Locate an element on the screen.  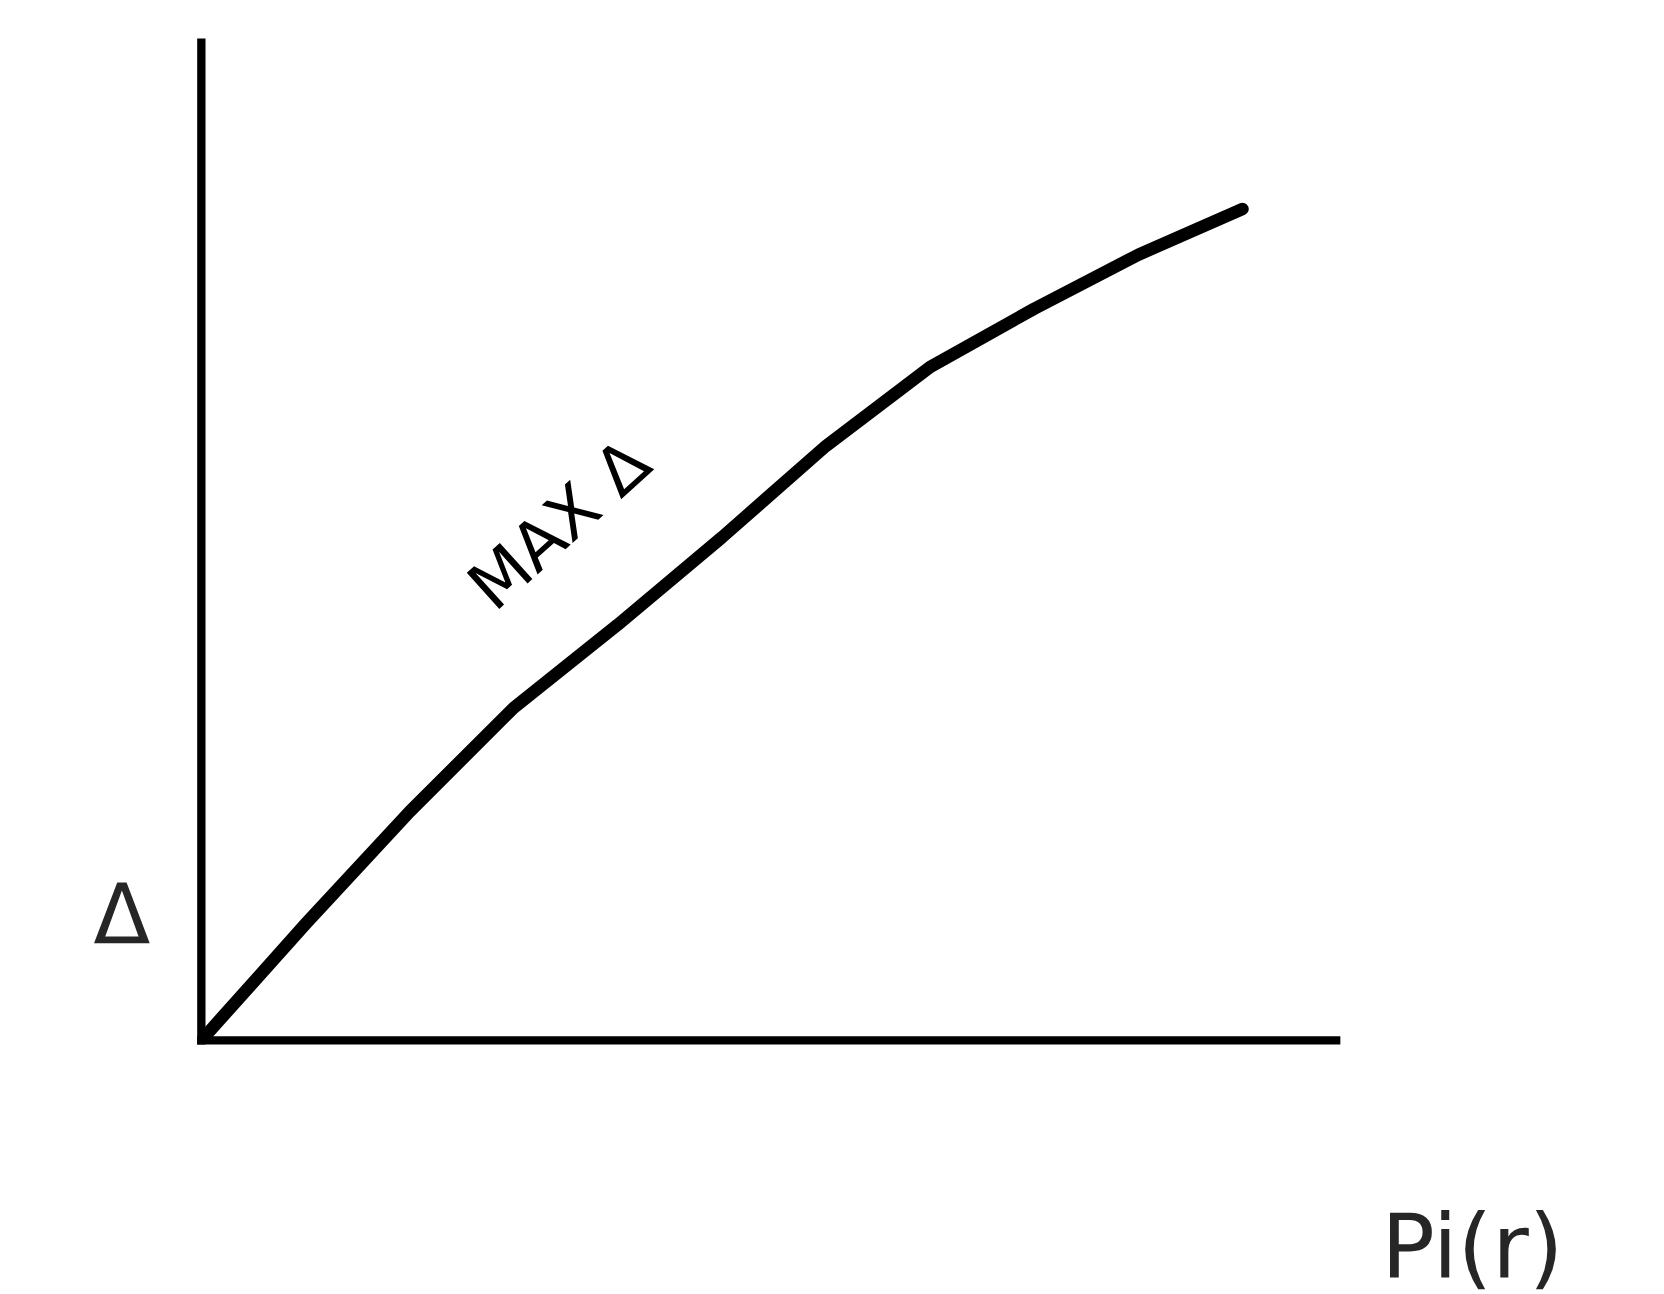
x-axis-title: Pi(r) is located at coordinates (1473, 1249).